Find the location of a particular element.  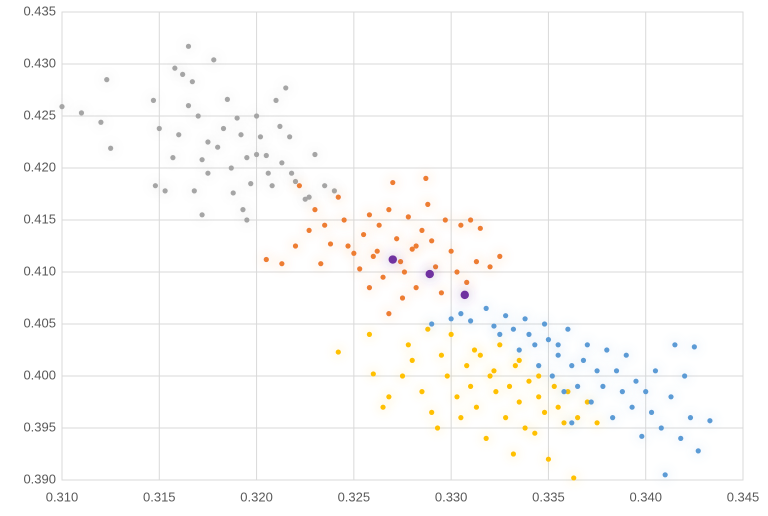

y-tick-label: 0.415 is located at coordinates (39, 218).